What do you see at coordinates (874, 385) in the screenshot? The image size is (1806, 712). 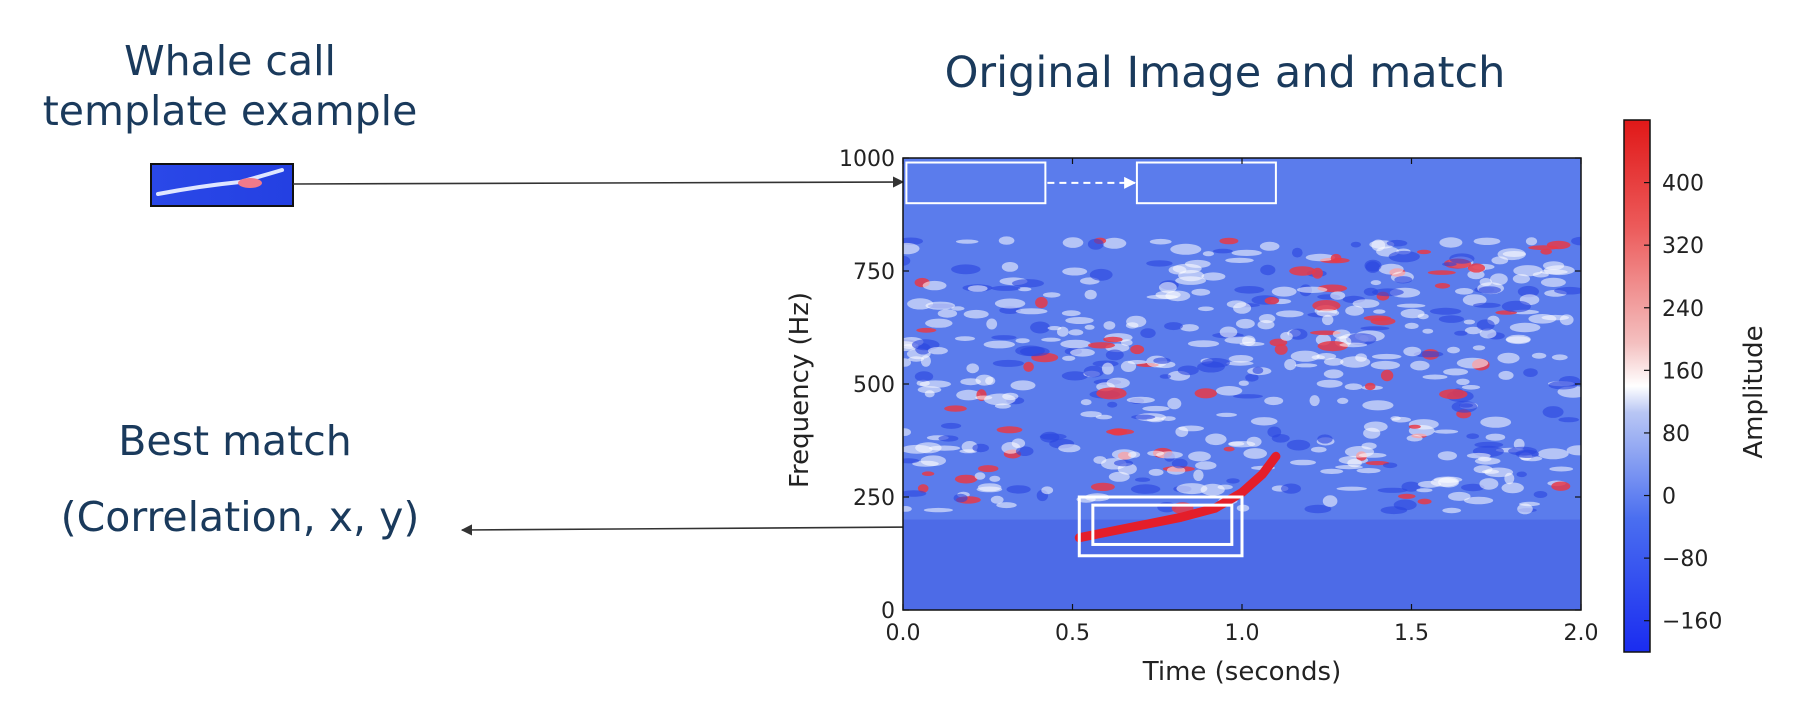 I see `y-tick-label: 500` at bounding box center [874, 385].